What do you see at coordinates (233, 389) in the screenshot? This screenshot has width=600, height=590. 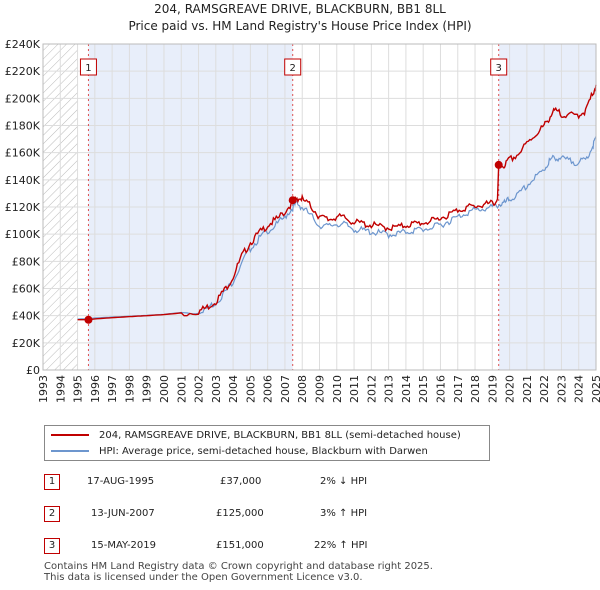 I see `x-tick-label: 2004` at bounding box center [233, 389].